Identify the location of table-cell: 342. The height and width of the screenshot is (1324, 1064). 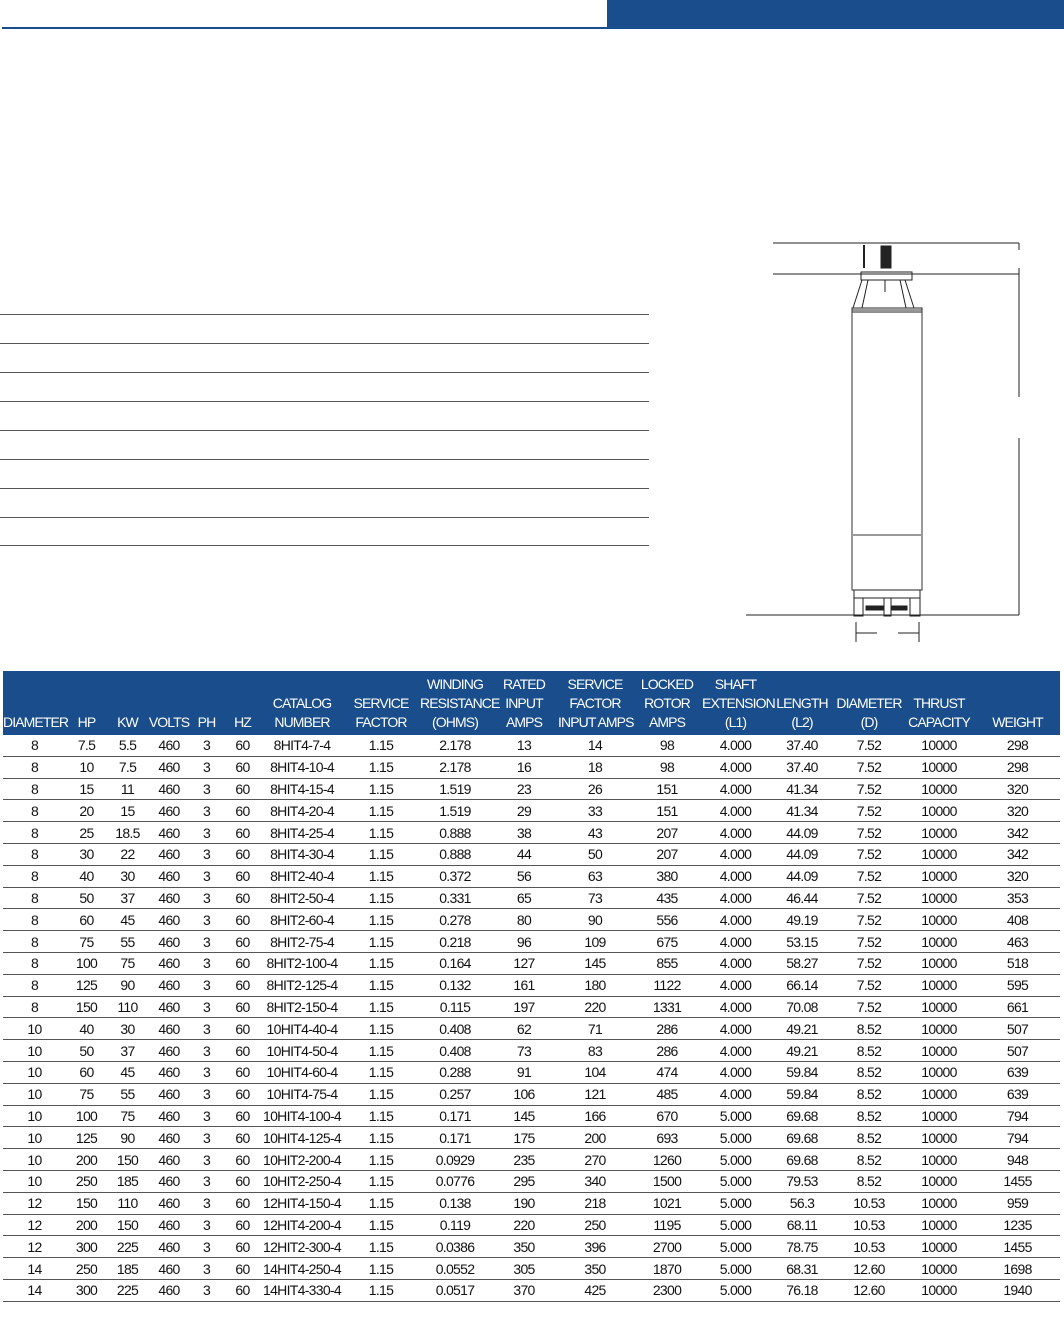
(1017, 832).